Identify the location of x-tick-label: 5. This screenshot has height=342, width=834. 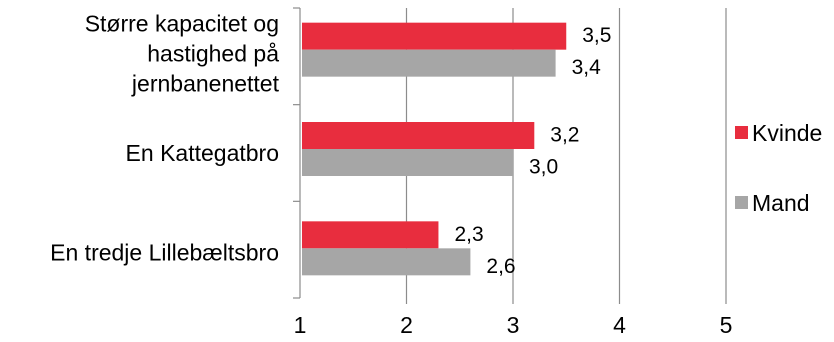
(726, 324).